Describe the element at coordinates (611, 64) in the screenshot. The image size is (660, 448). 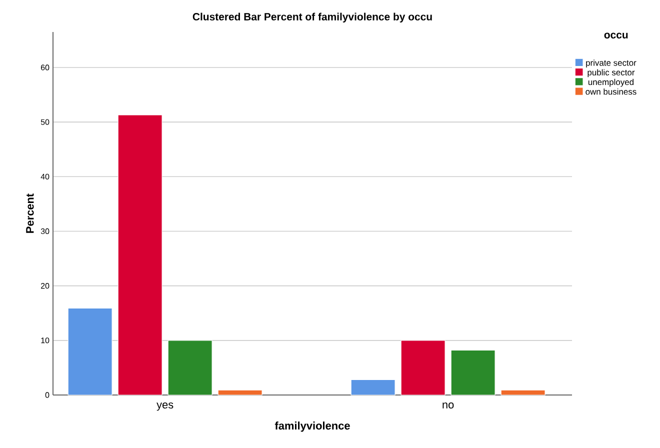
I see `legend-label: private sector` at that location.